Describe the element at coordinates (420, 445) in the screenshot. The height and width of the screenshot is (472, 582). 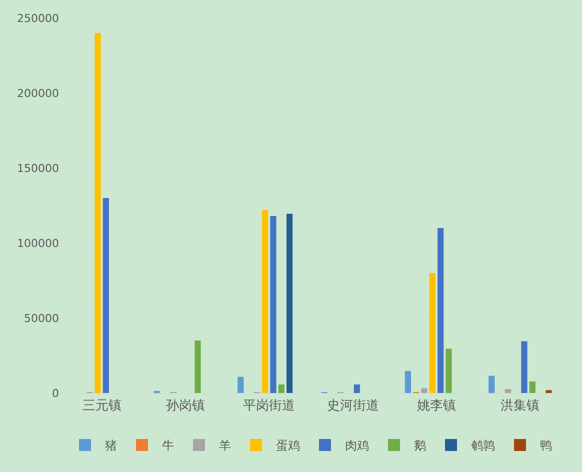
I see `legend-label: 鹅` at that location.